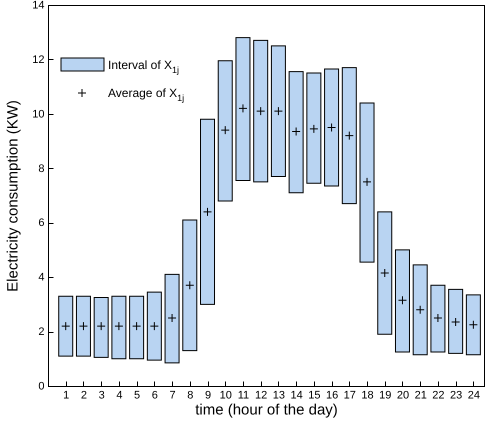 The image size is (490, 429). Describe the element at coordinates (367, 396) in the screenshot. I see `x-tick-label: 18` at that location.